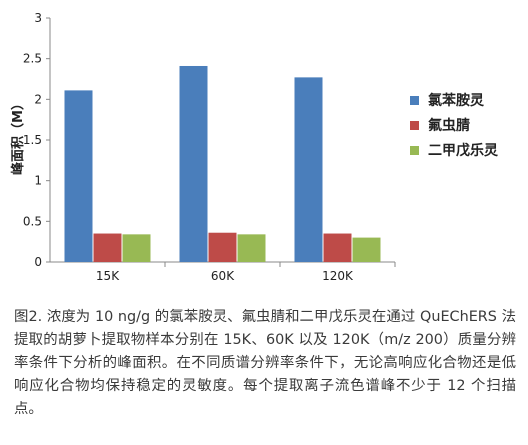 Image resolution: width=528 pixels, height=445 pixels. I want to click on y-tick-labels: 0 0.5 1 1.5 2 2.5 3, so click(36, 140).